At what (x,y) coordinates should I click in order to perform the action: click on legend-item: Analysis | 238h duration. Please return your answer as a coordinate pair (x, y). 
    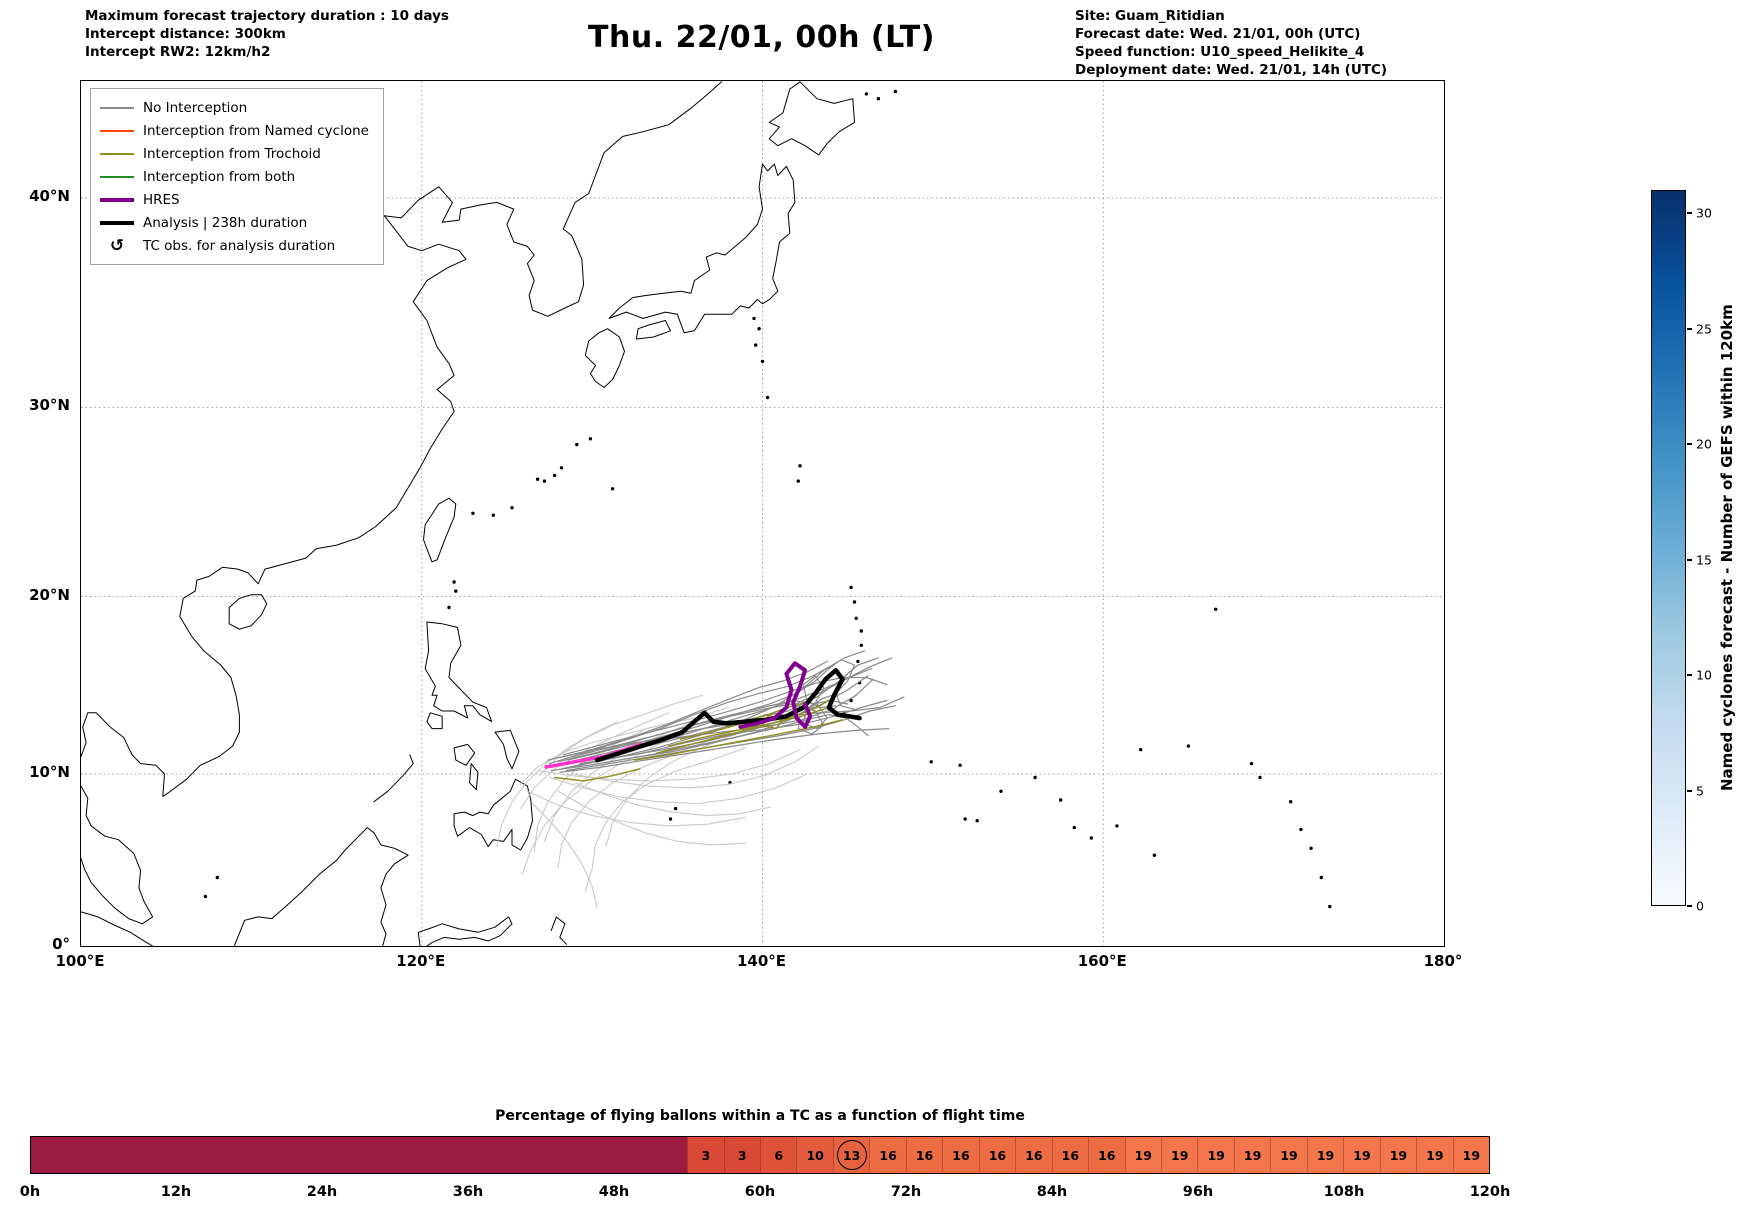
    Looking at the image, I should click on (234, 222).